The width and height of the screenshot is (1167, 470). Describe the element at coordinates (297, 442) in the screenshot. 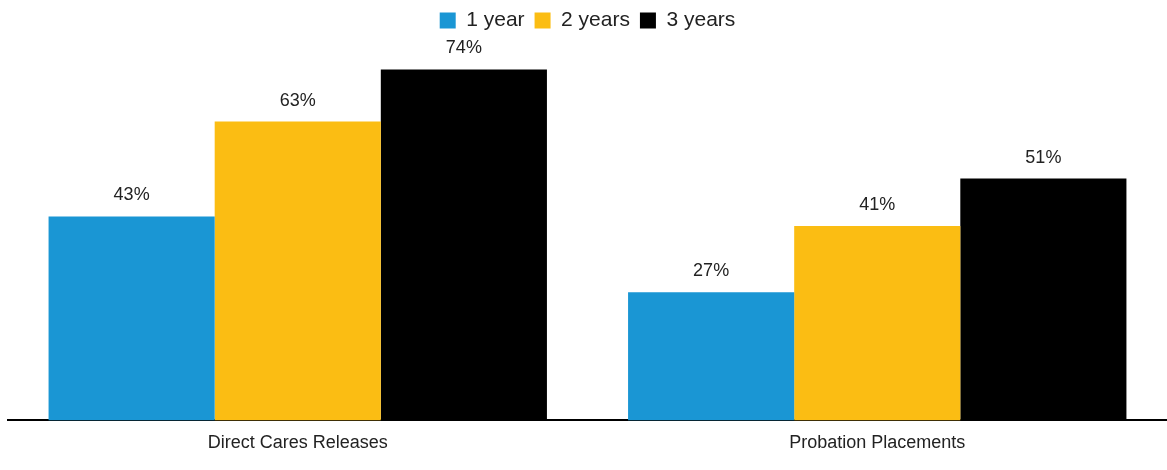

I see `x-tick-label: Direct Cares Releases` at that location.